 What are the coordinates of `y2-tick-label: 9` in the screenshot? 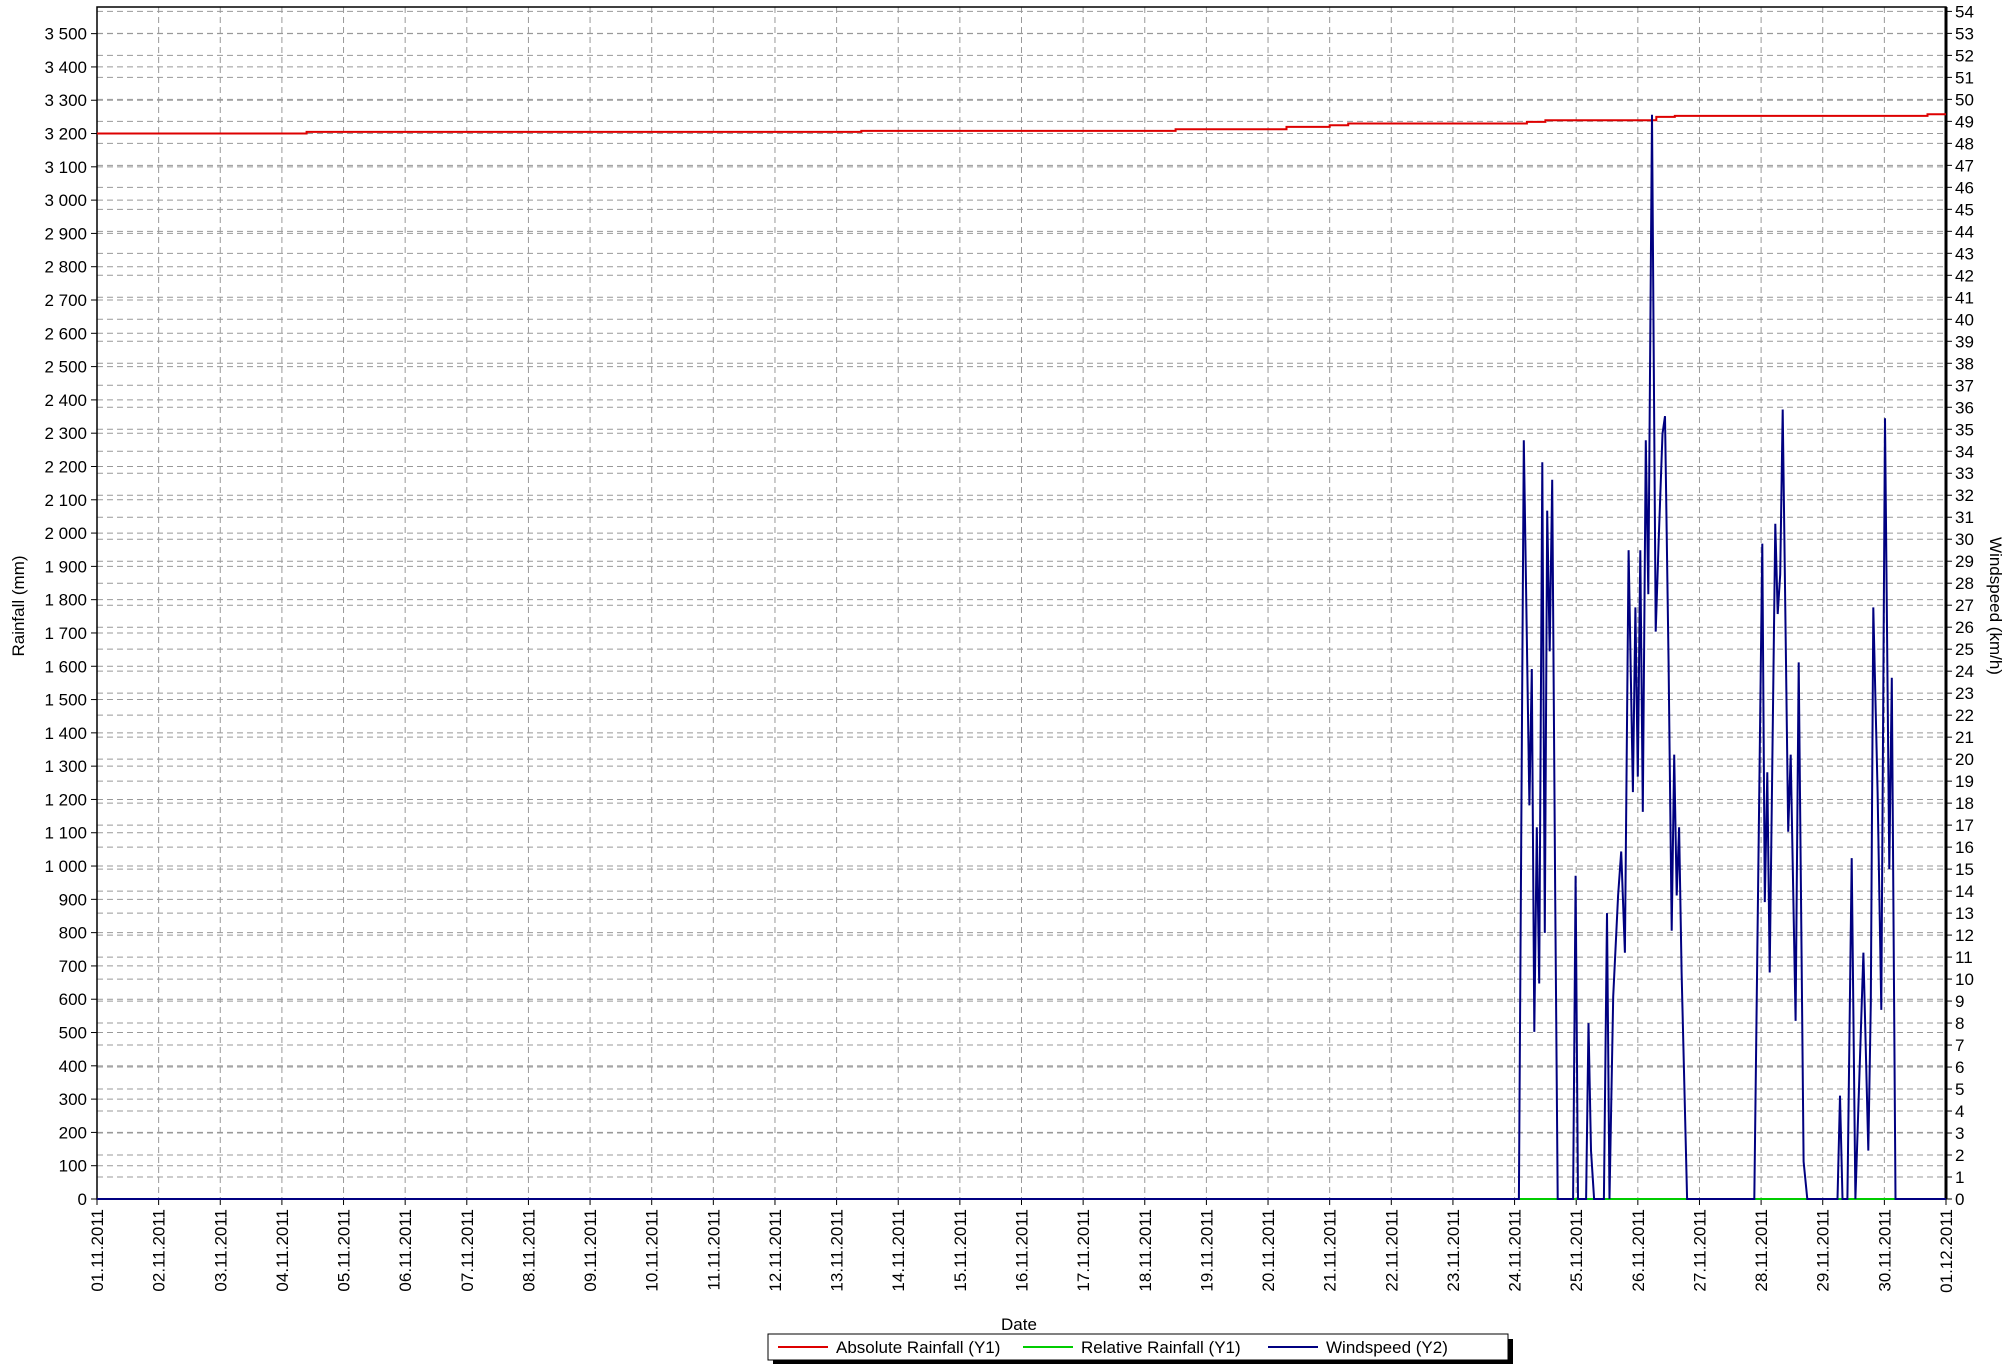 It's located at (1959, 1001).